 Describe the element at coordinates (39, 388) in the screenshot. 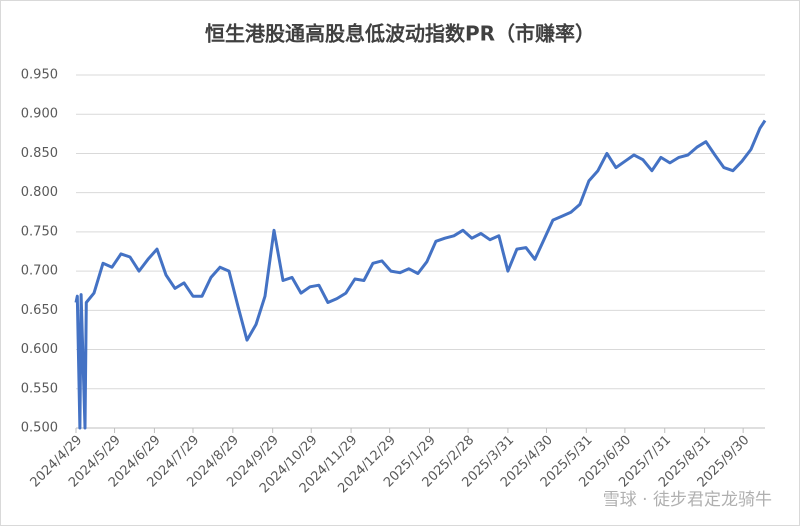

I see `y-tick-label: 0.550` at that location.